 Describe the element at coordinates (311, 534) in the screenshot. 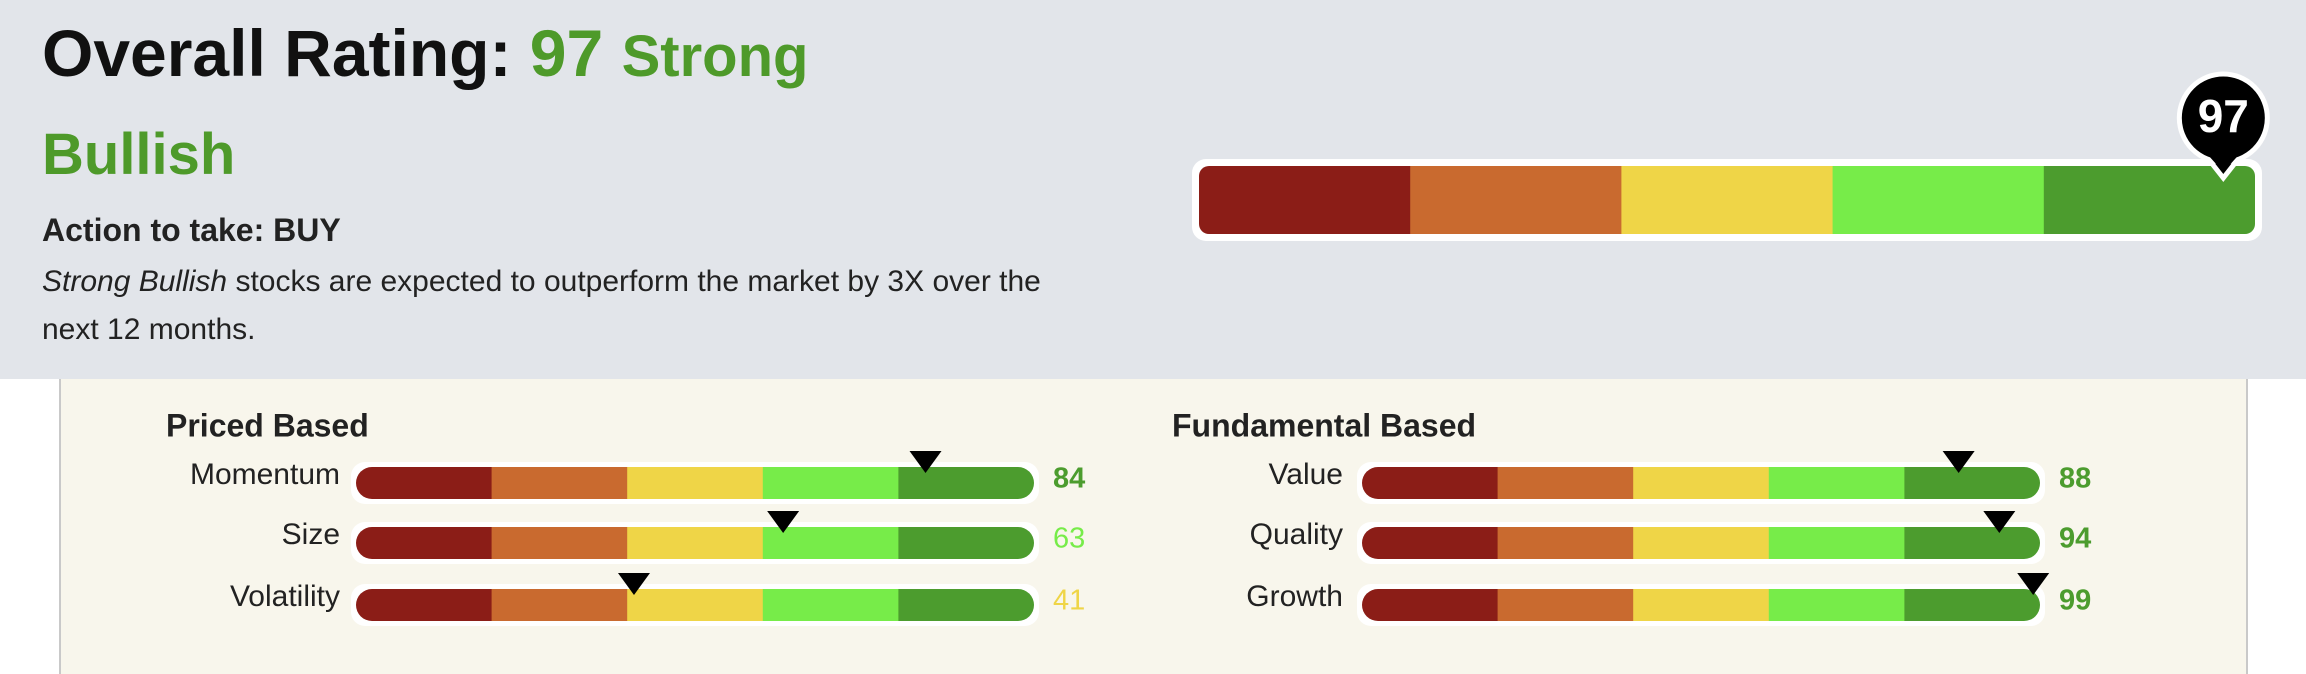

I see `factor-name: Size` at that location.